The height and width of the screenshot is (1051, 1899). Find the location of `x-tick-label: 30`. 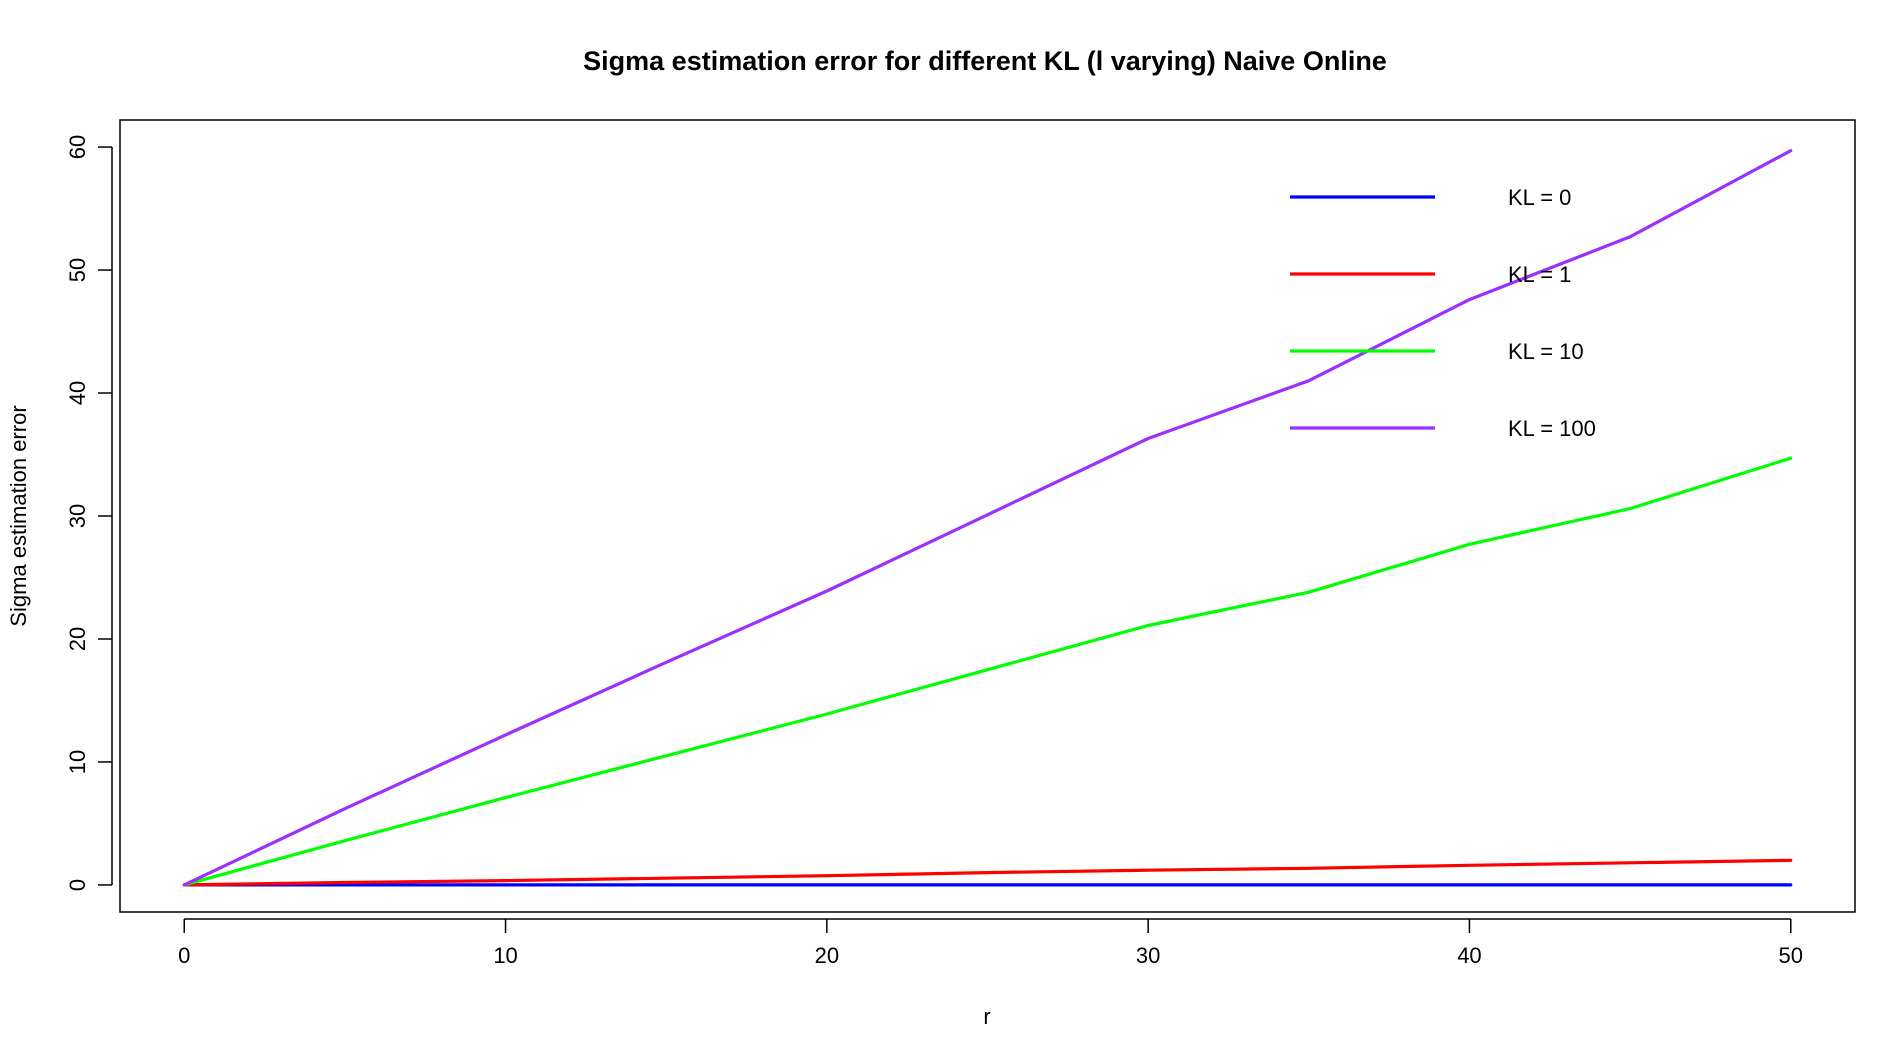

x-tick-label: 30 is located at coordinates (1148, 955).